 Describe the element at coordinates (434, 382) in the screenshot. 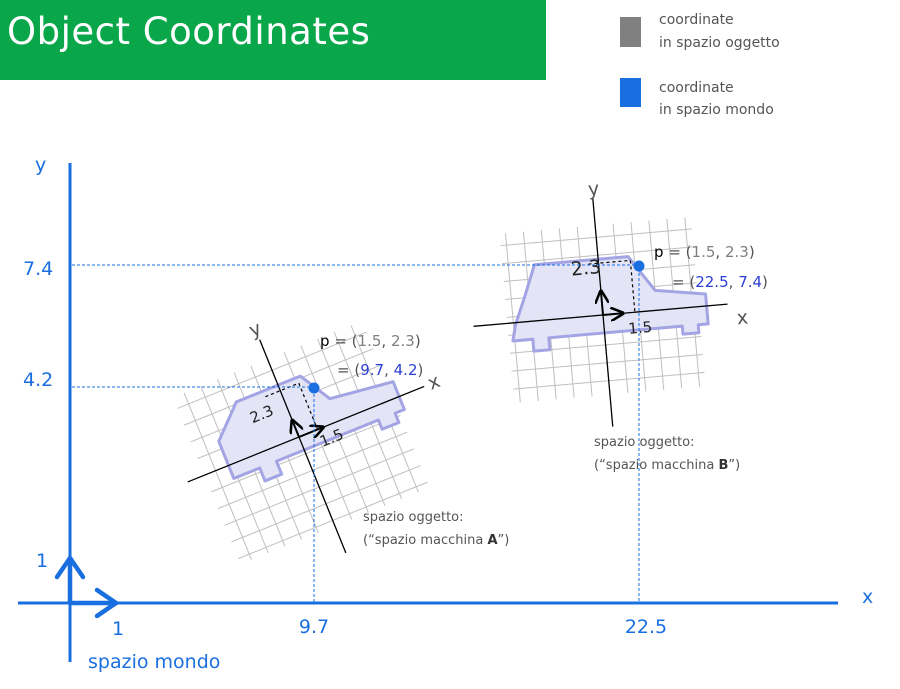

I see `car-a-x-label: x` at that location.